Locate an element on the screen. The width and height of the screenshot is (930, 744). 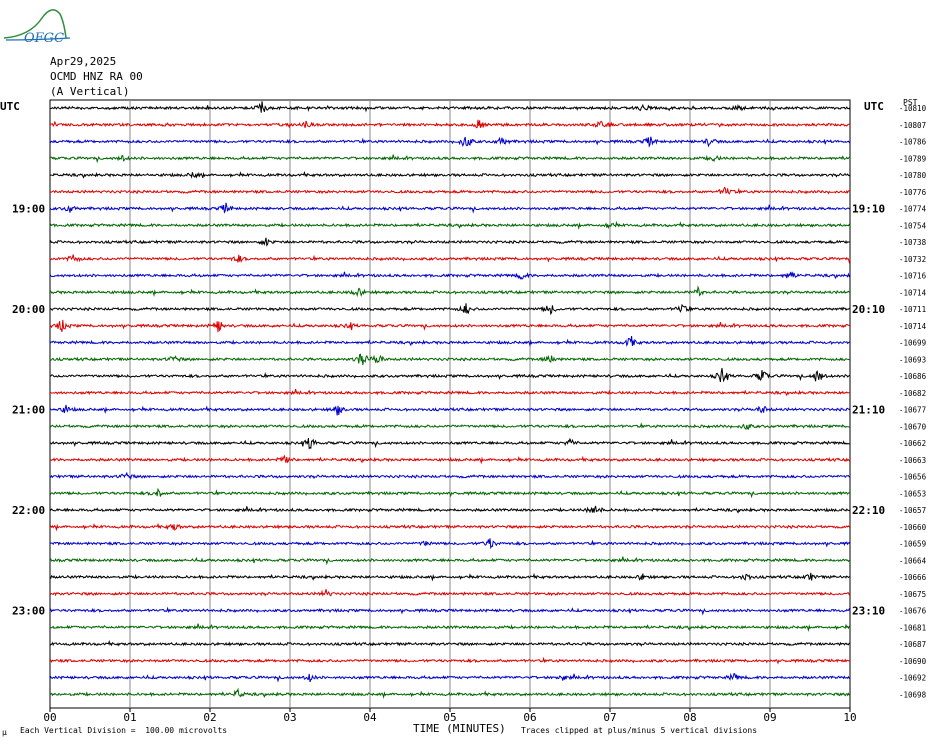
trace-offset-label: -10738 is located at coordinates (913, 242).